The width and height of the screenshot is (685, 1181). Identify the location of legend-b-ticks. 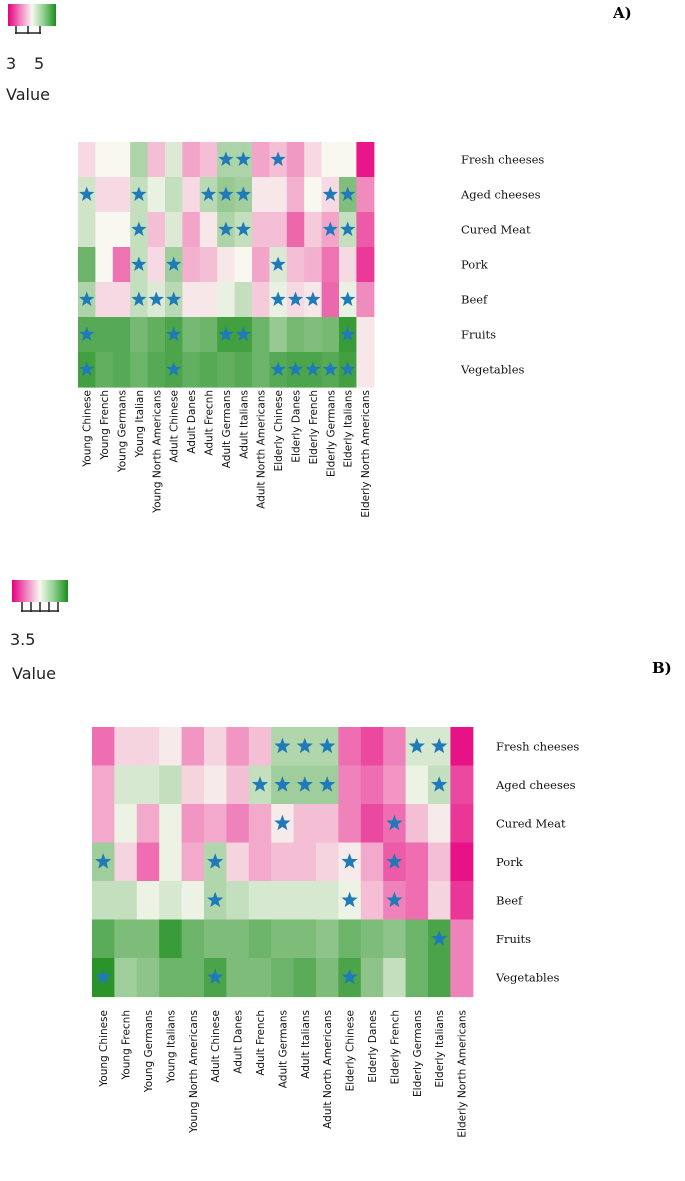
(40, 607).